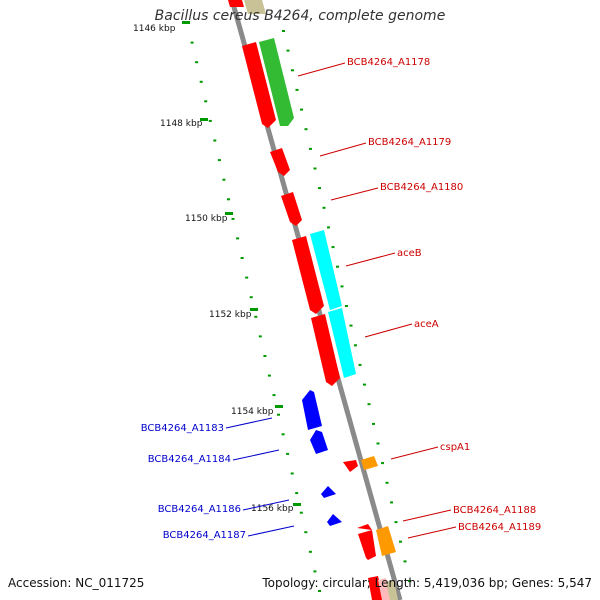 This screenshot has height=600, width=600. I want to click on gene-label-a1187: BCB4264_A1187, so click(204, 535).